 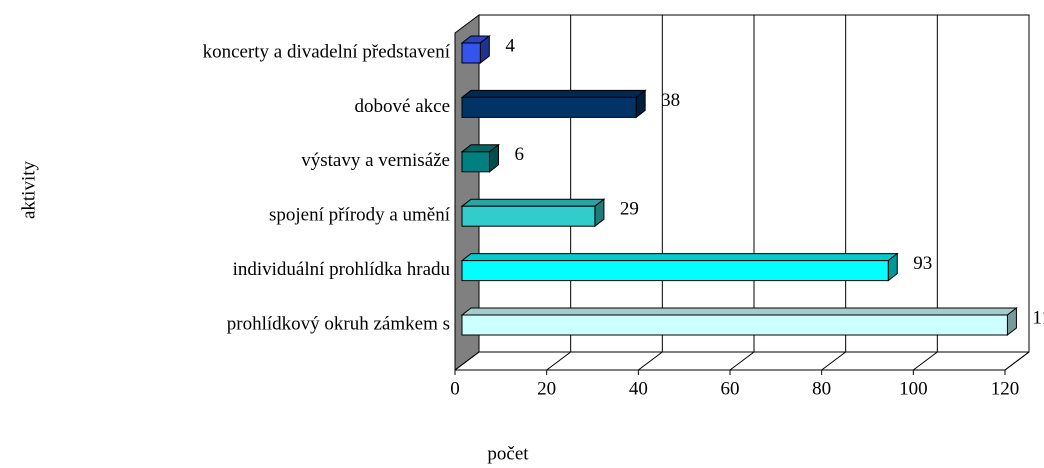 What do you see at coordinates (342, 269) in the screenshot?
I see `y-tick-label: individuální prohlídka hradu` at bounding box center [342, 269].